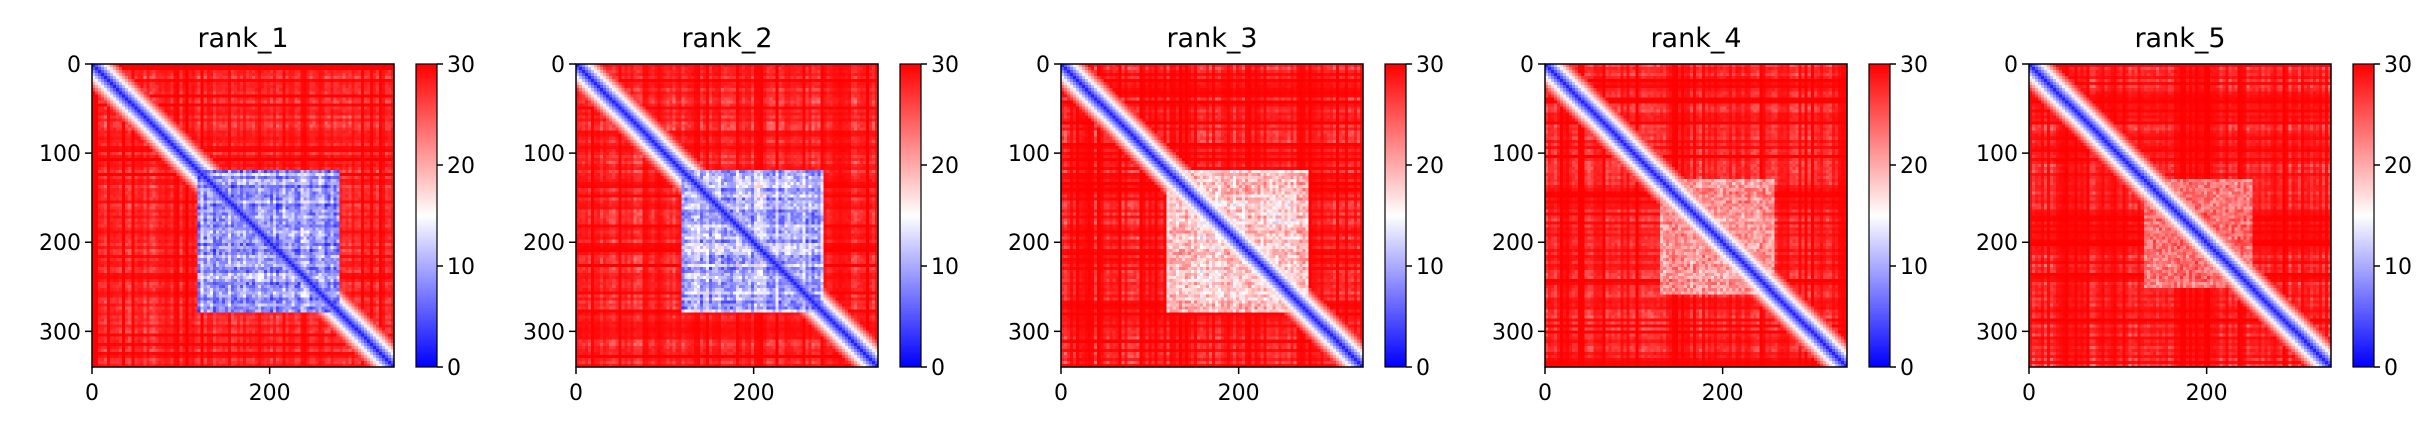 This screenshot has width=2428, height=432. What do you see at coordinates (242, 38) in the screenshot?
I see `panel-title: rank_1` at bounding box center [242, 38].